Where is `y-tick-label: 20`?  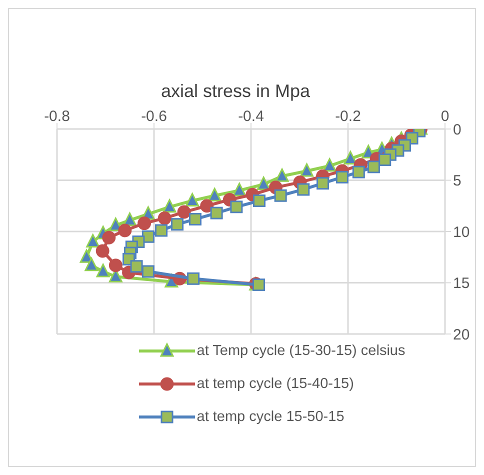
y-tick-label: 20 is located at coordinates (461, 335).